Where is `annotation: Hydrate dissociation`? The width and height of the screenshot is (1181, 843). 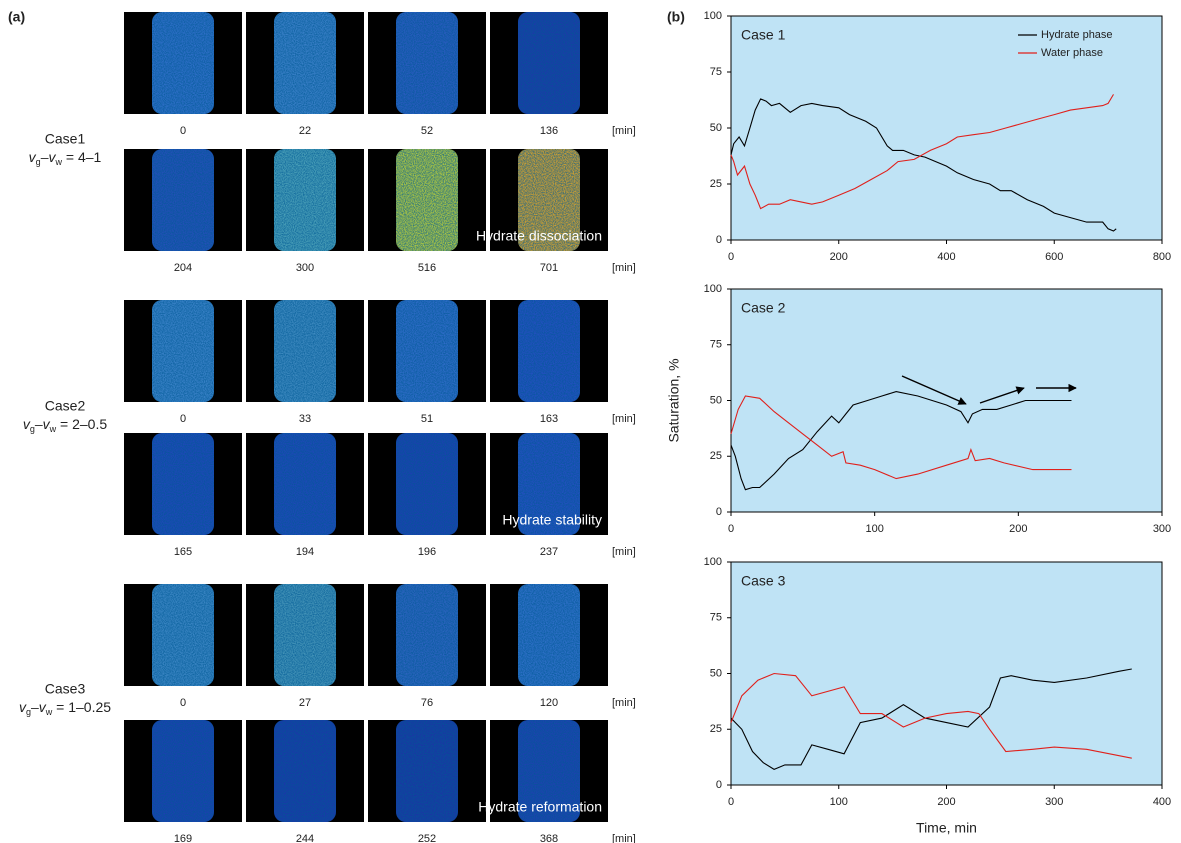
annotation: Hydrate dissociation is located at coordinates (539, 236).